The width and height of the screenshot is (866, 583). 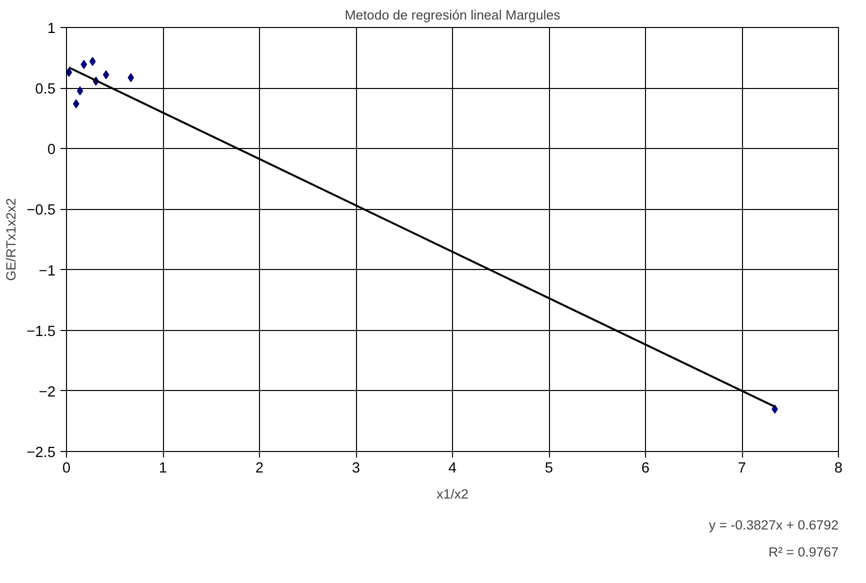 What do you see at coordinates (645, 468) in the screenshot?
I see `x-tick-label: 6` at bounding box center [645, 468].